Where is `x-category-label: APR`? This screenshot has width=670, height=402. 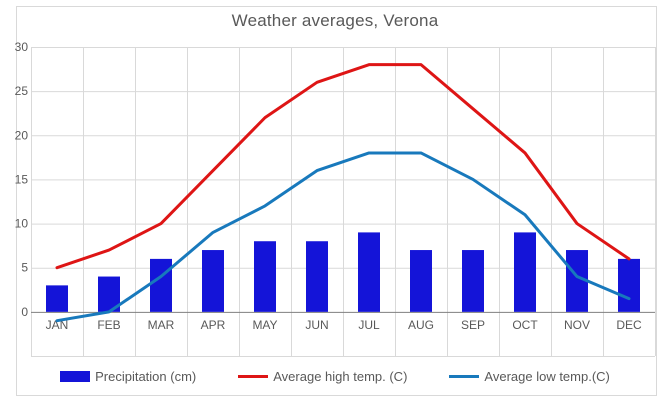 x-category-label: APR is located at coordinates (213, 325).